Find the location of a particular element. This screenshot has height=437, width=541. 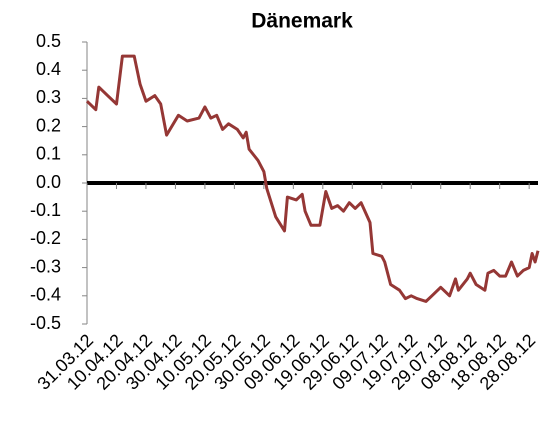

y-tick-label: -0.2 is located at coordinates (45, 238).